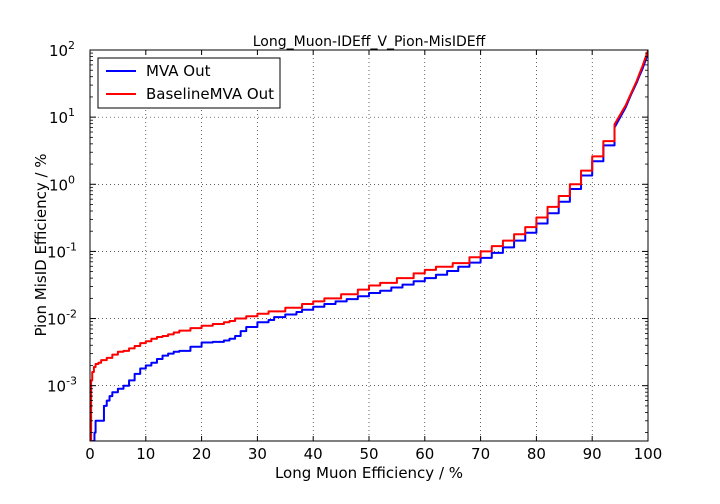 The width and height of the screenshot is (720, 504). Describe the element at coordinates (536, 454) in the screenshot. I see `x-tick-label: 80` at that location.